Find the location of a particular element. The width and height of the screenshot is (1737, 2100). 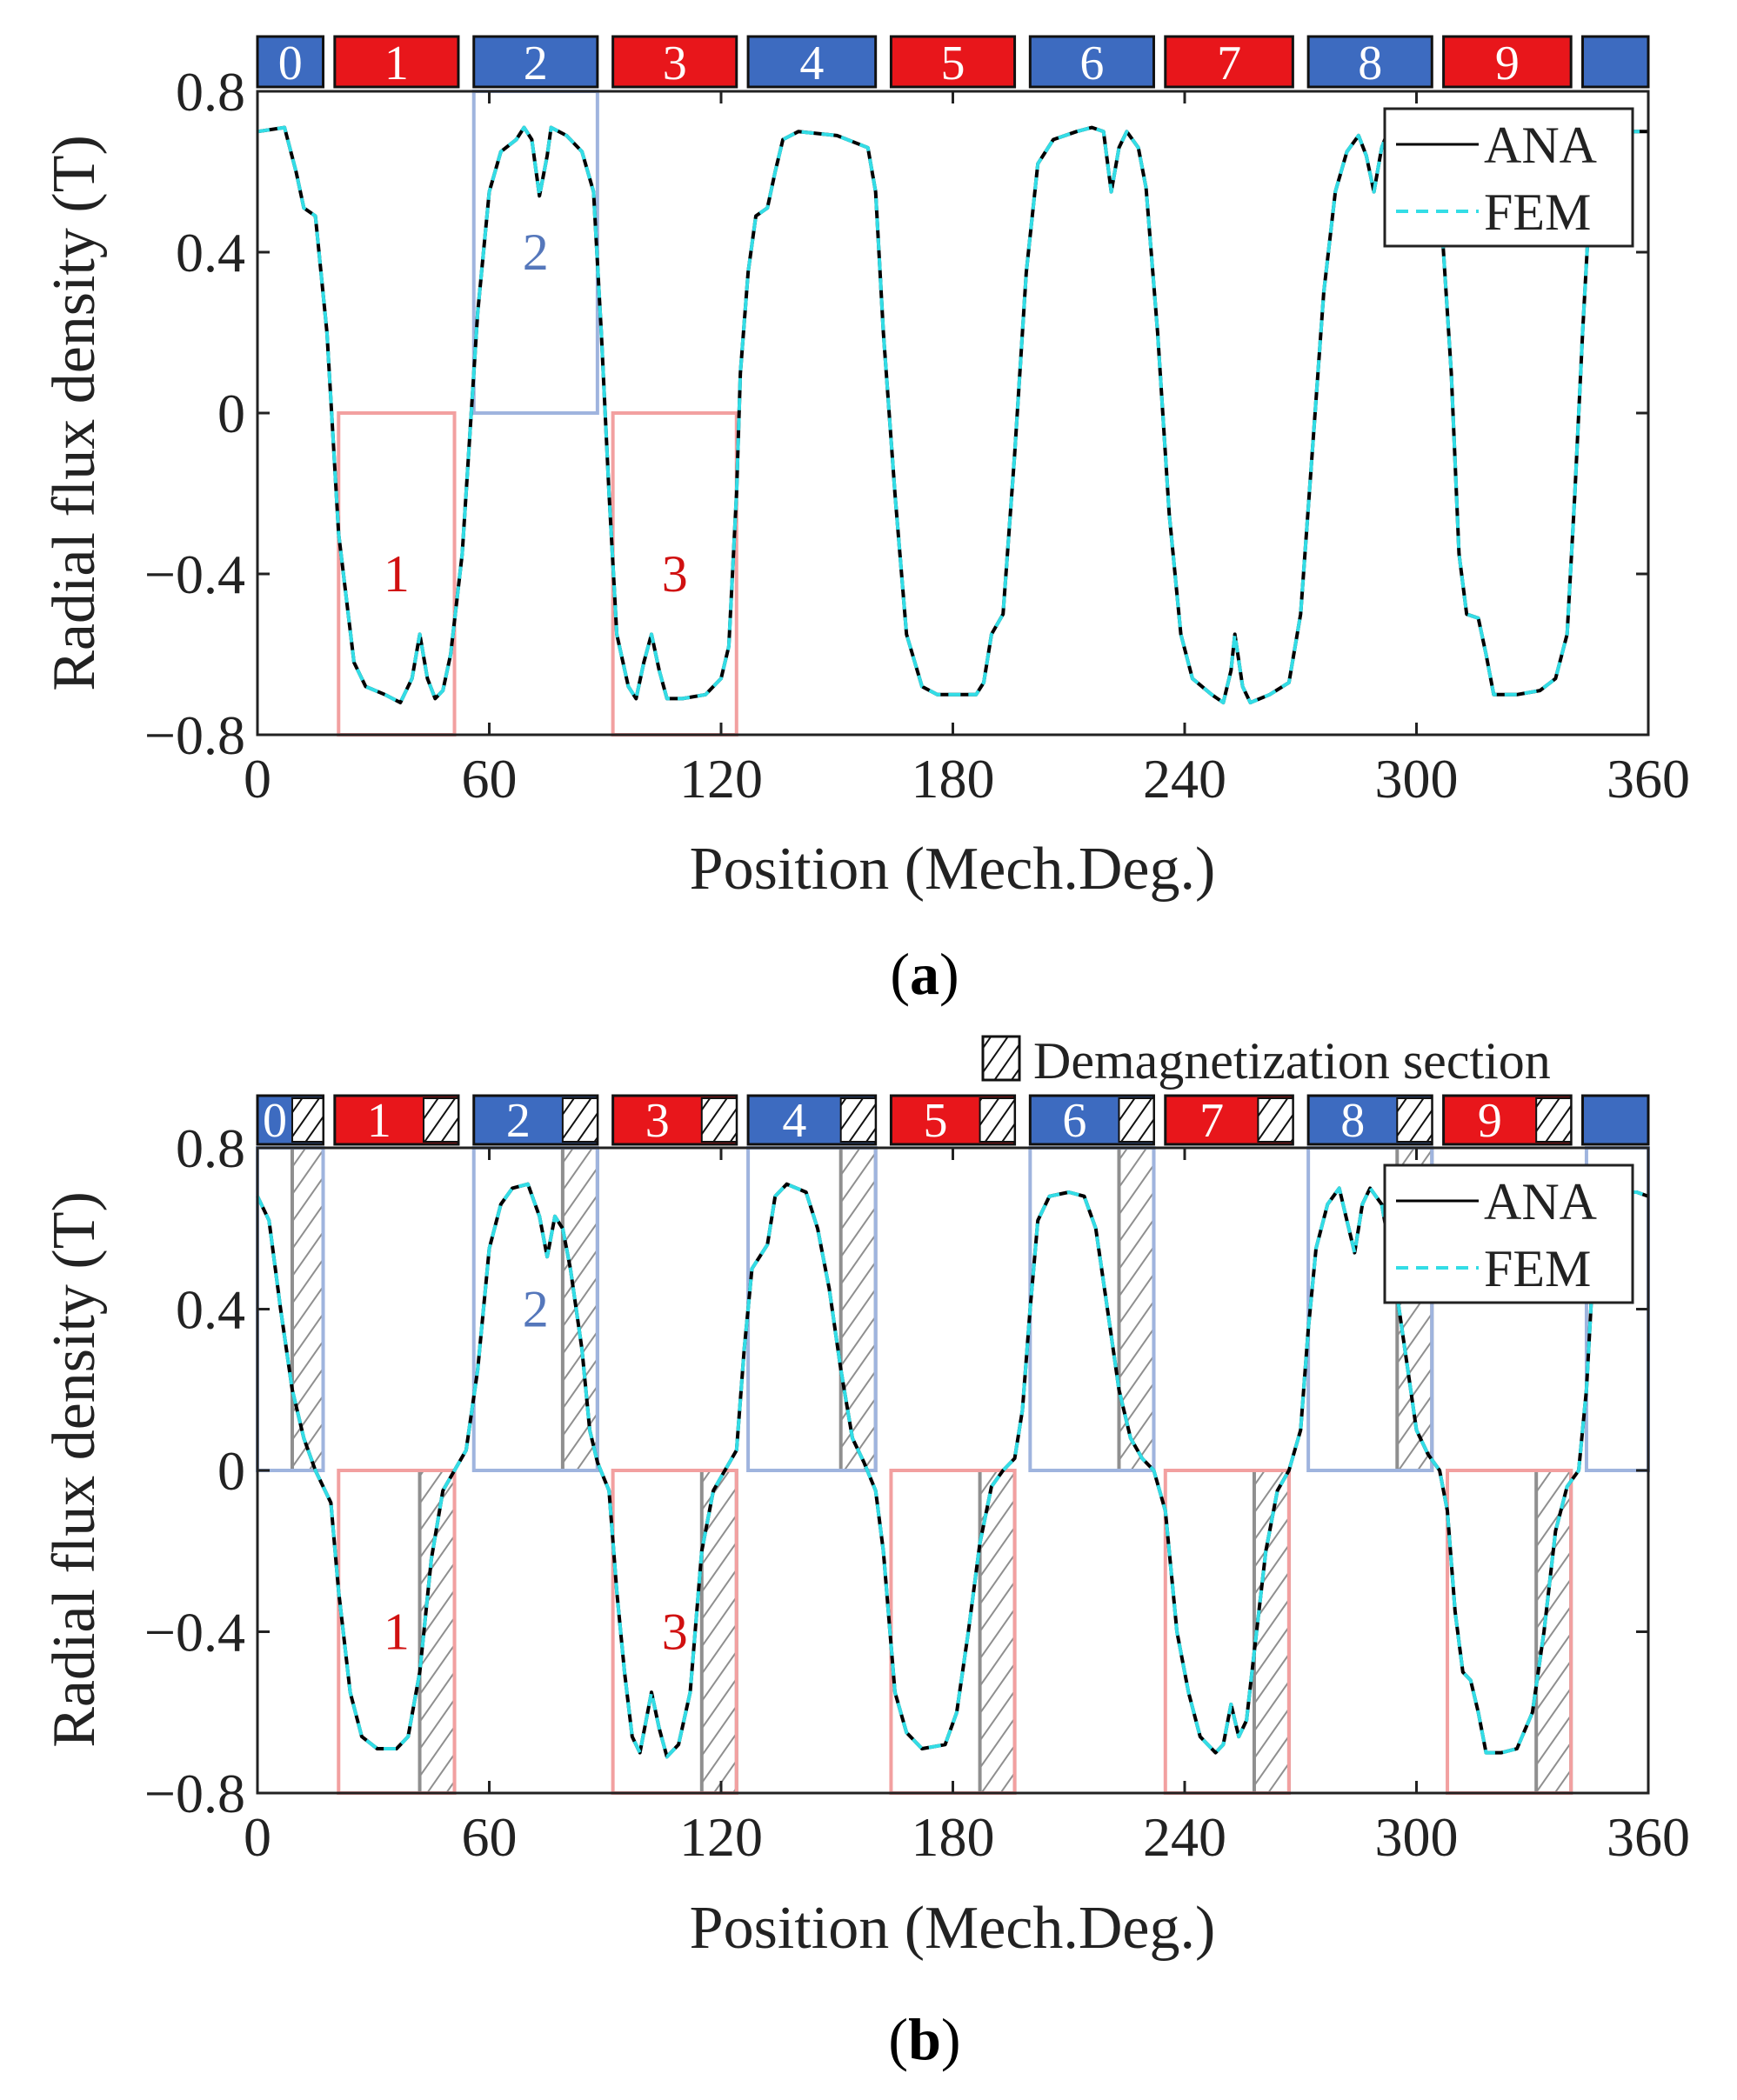

legend-ana-label-b: ANA is located at coordinates (1541, 1201).